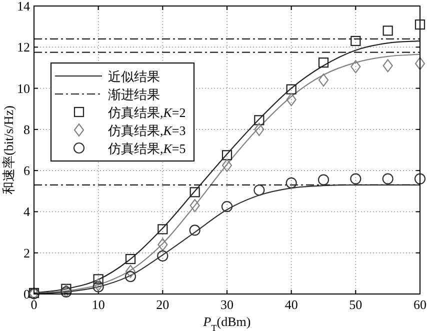 The width and height of the screenshot is (427, 331). What do you see at coordinates (23, 88) in the screenshot?
I see `y-tick-label: 10` at bounding box center [23, 88].